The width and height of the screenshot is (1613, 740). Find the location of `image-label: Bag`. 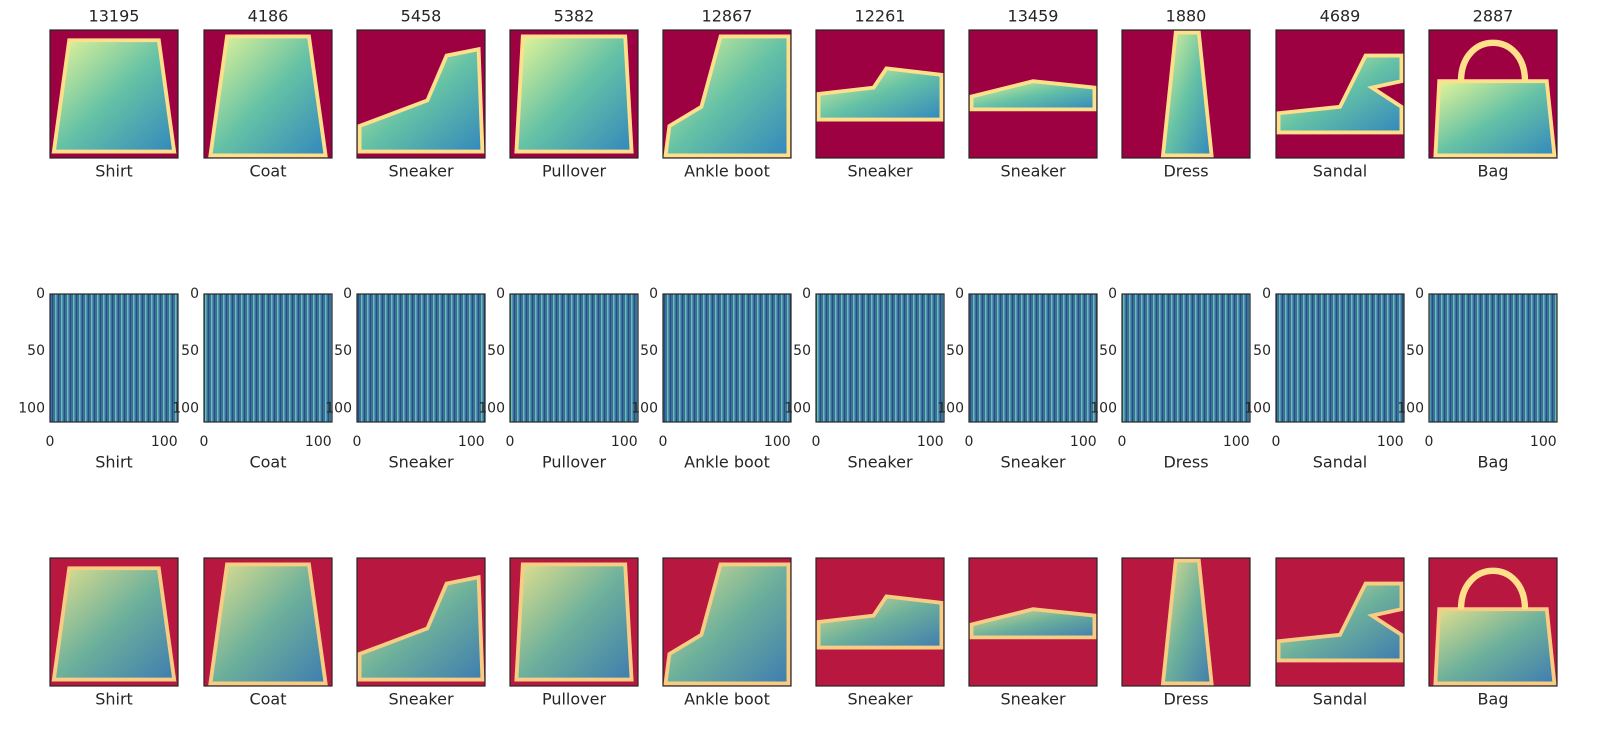

image-label: Bag is located at coordinates (1493, 462).